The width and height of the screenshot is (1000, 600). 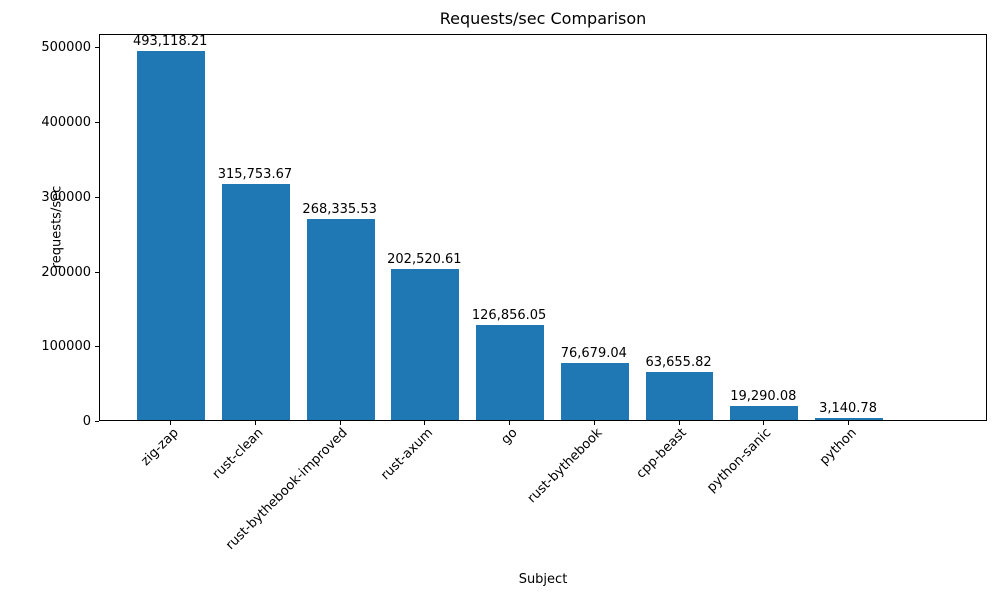 I want to click on y-tick-label: 100000, so click(x=66, y=346).